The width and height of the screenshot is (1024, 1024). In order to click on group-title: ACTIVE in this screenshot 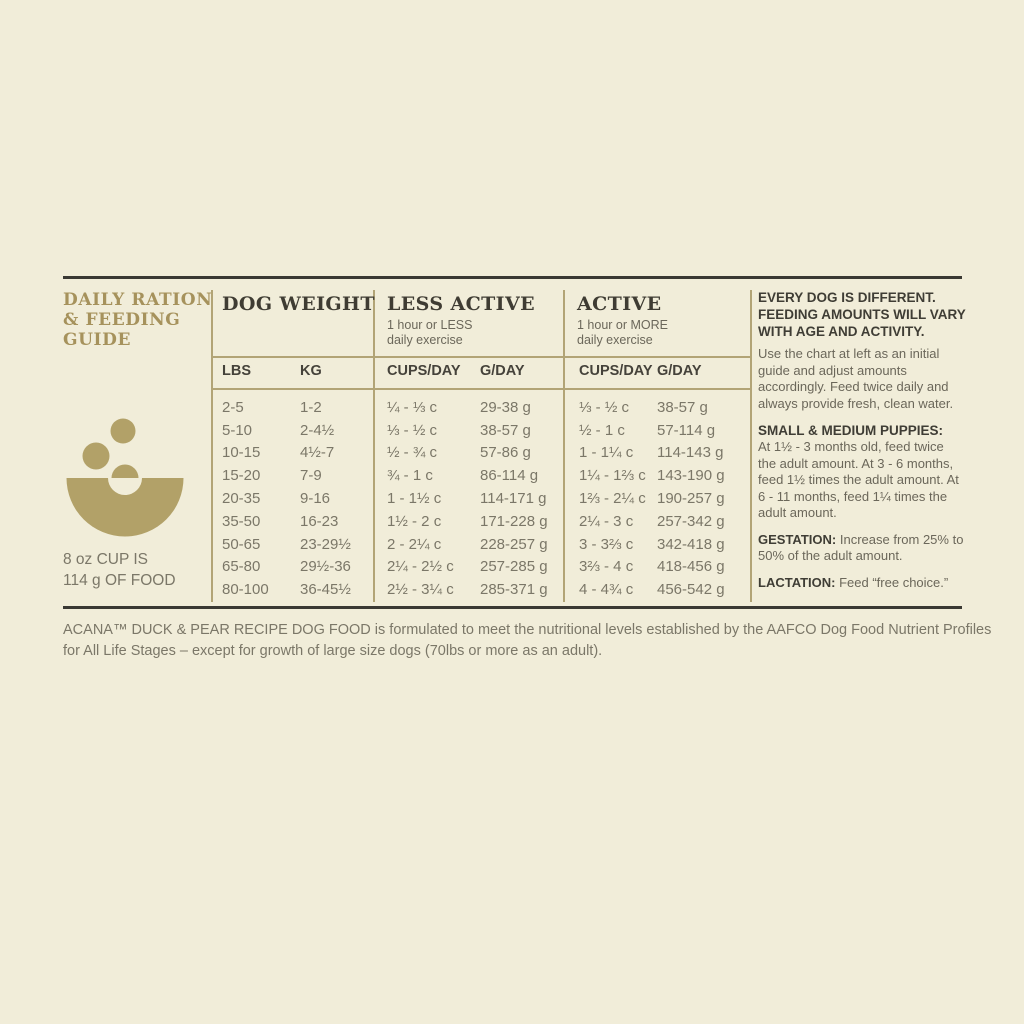, I will do `click(619, 304)`.